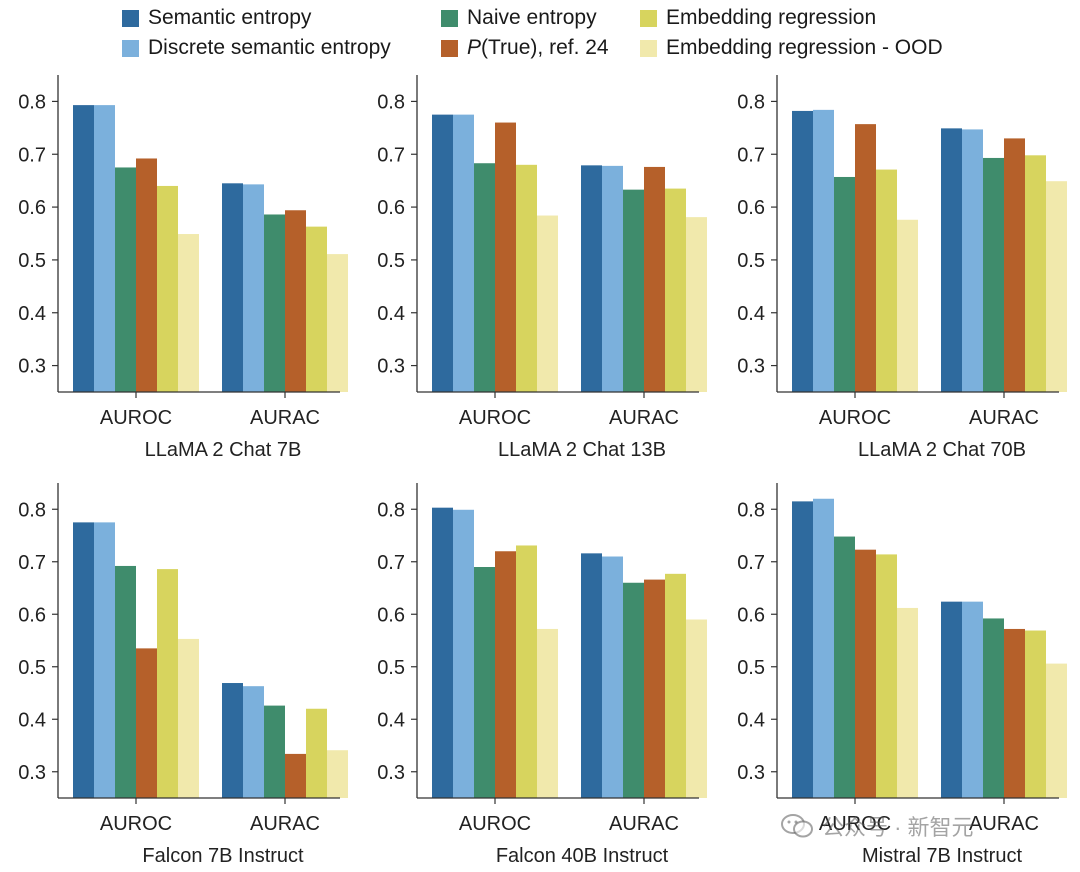  Describe the element at coordinates (771, 17) in the screenshot. I see `legend-label: Embedding regression` at that location.